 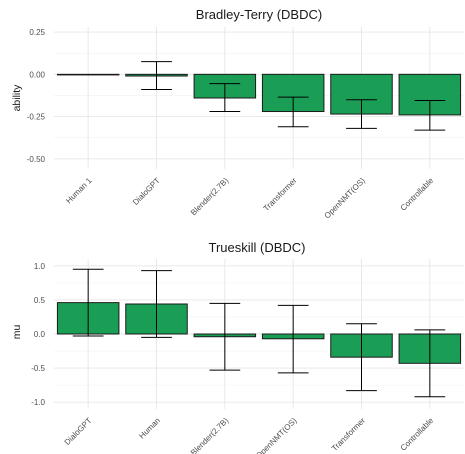 I want to click on y-axis-label: ability, so click(x=17, y=98).